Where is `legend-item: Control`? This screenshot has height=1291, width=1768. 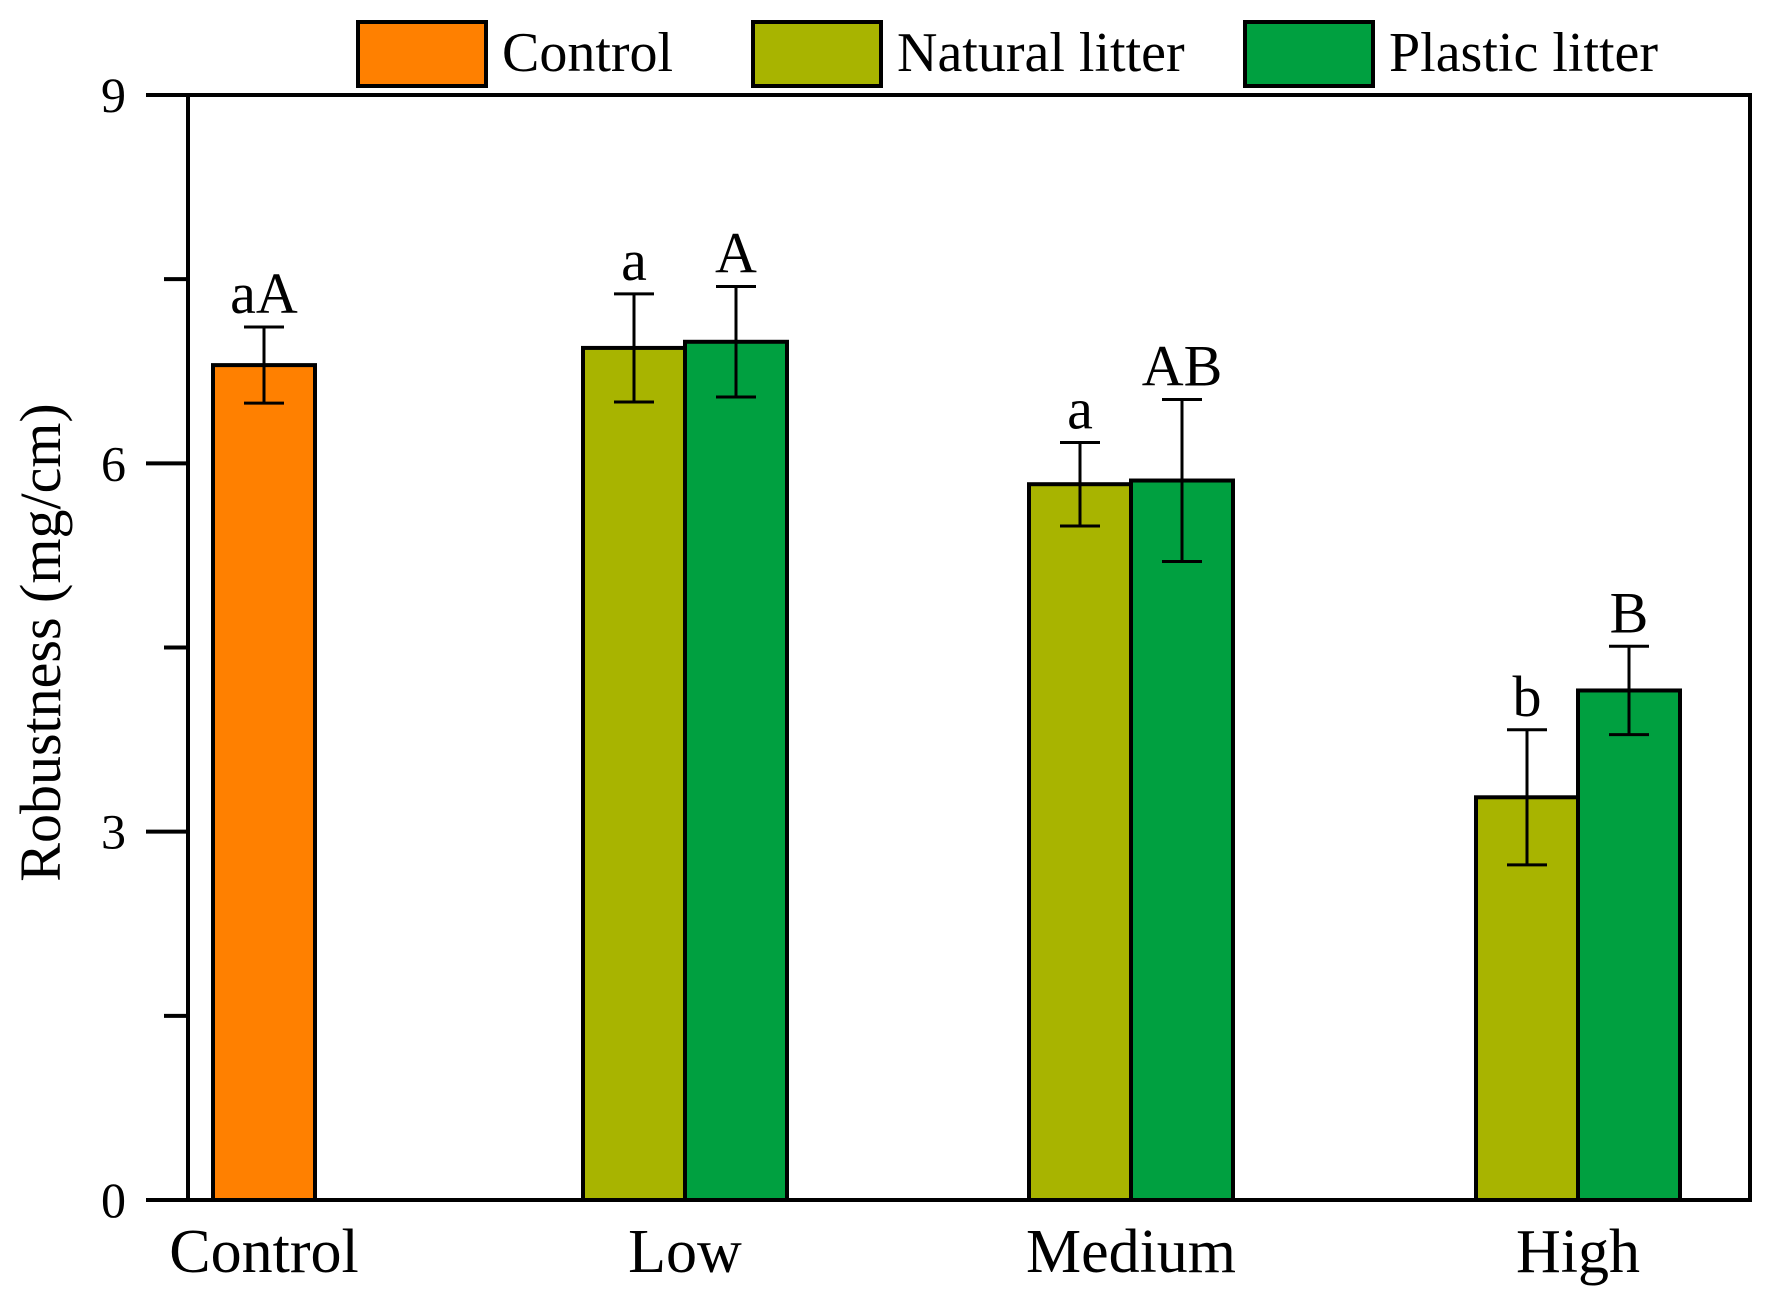 legend-item: Control is located at coordinates (514, 54).